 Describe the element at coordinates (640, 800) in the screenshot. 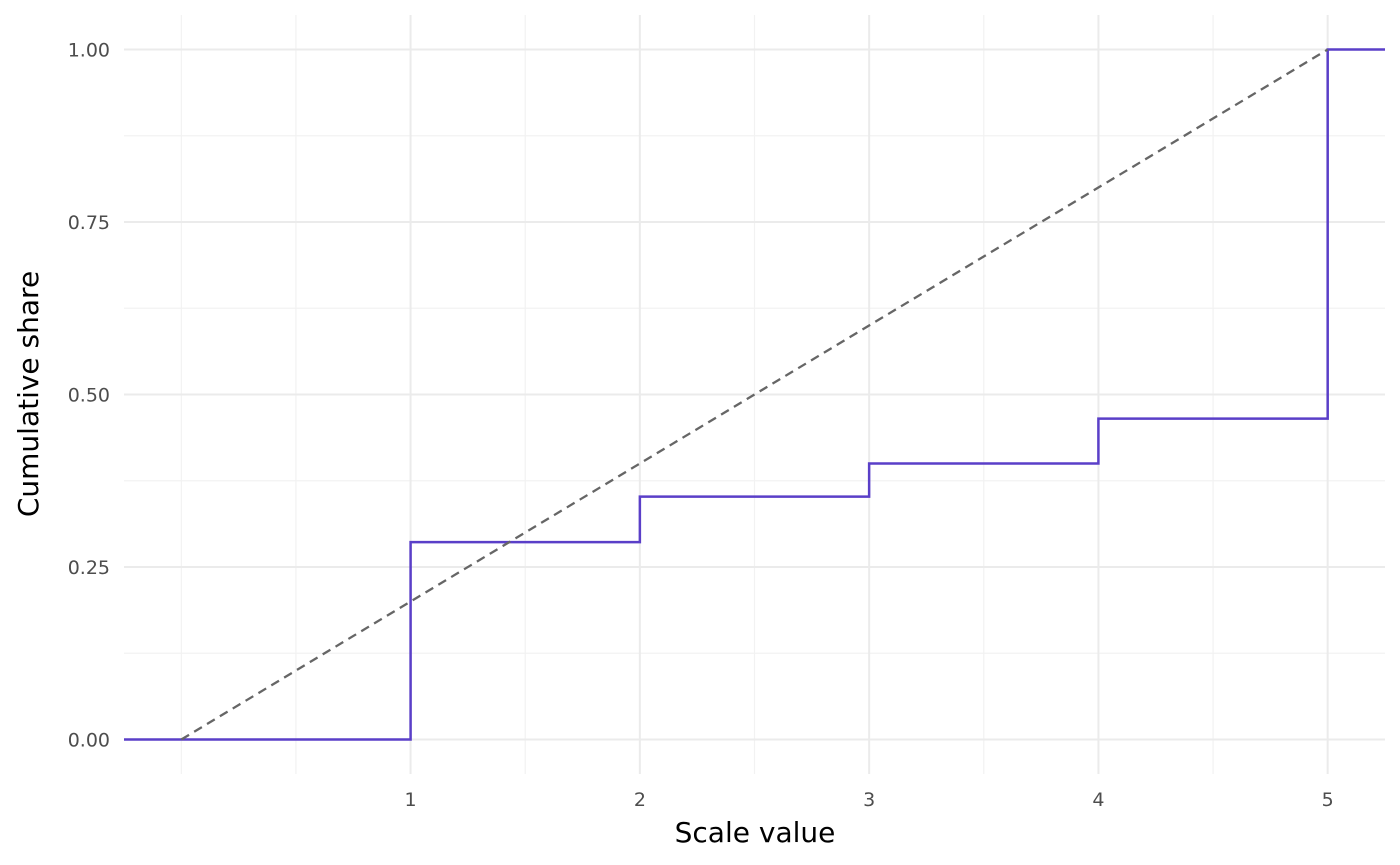

I see `x-tick-label: 2` at that location.